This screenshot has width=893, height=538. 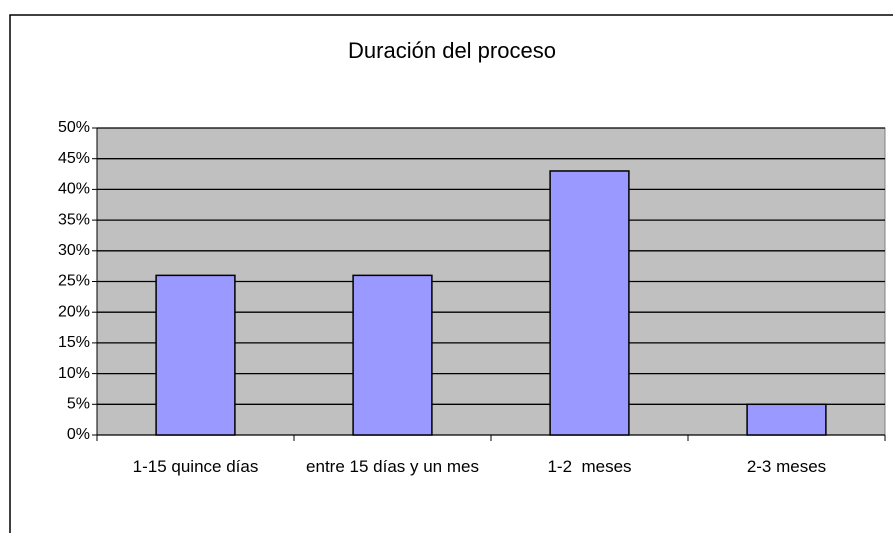 What do you see at coordinates (78, 434) in the screenshot?
I see `y-tick-label: 0%` at bounding box center [78, 434].